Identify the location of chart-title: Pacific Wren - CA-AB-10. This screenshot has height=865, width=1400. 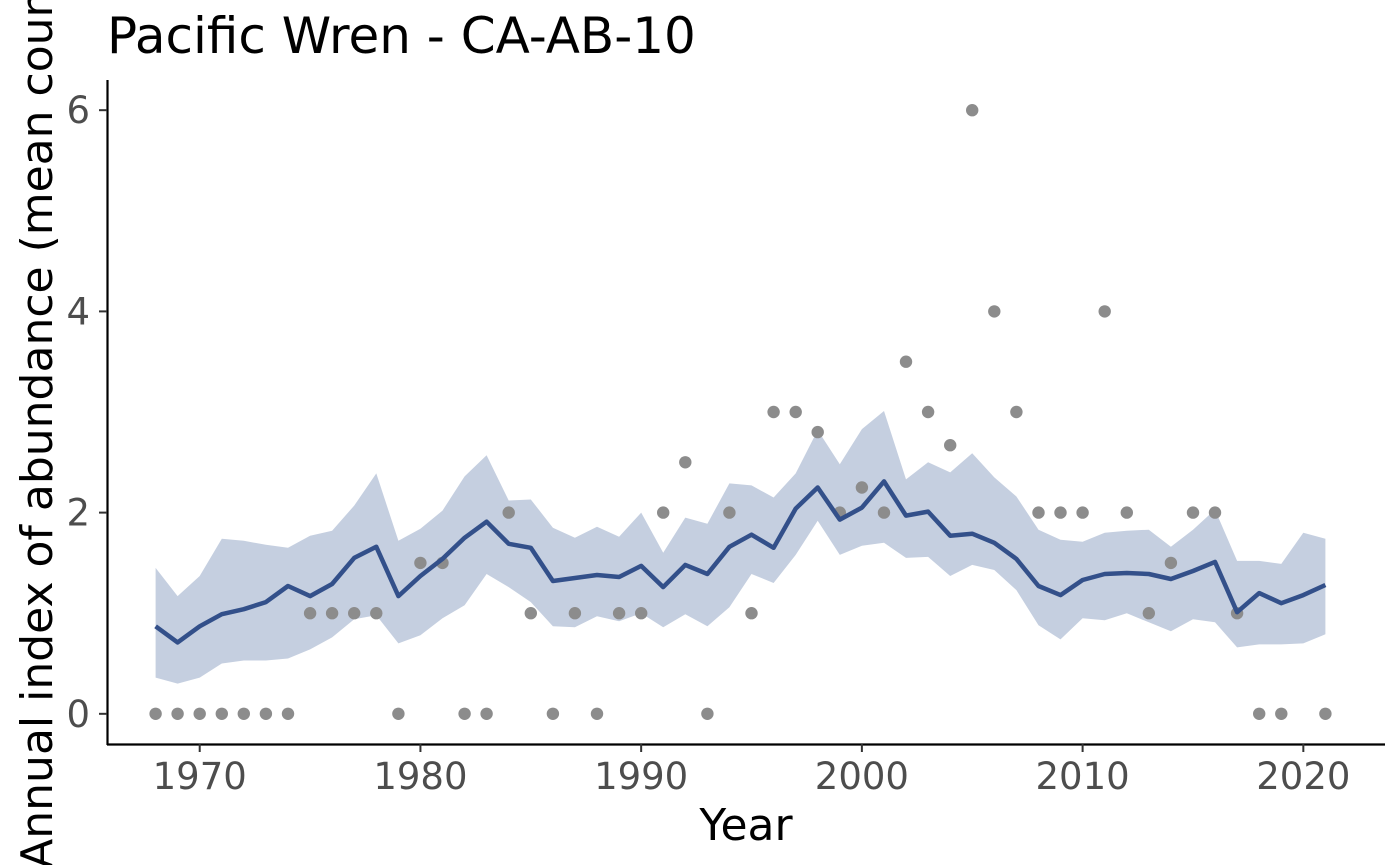
(401, 36).